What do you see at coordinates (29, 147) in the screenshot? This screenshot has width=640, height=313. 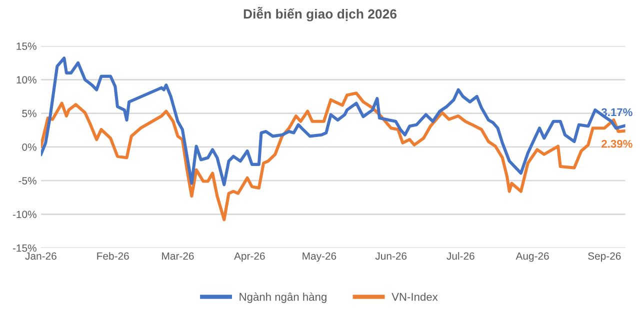 I see `y-tick-label: 0%` at bounding box center [29, 147].